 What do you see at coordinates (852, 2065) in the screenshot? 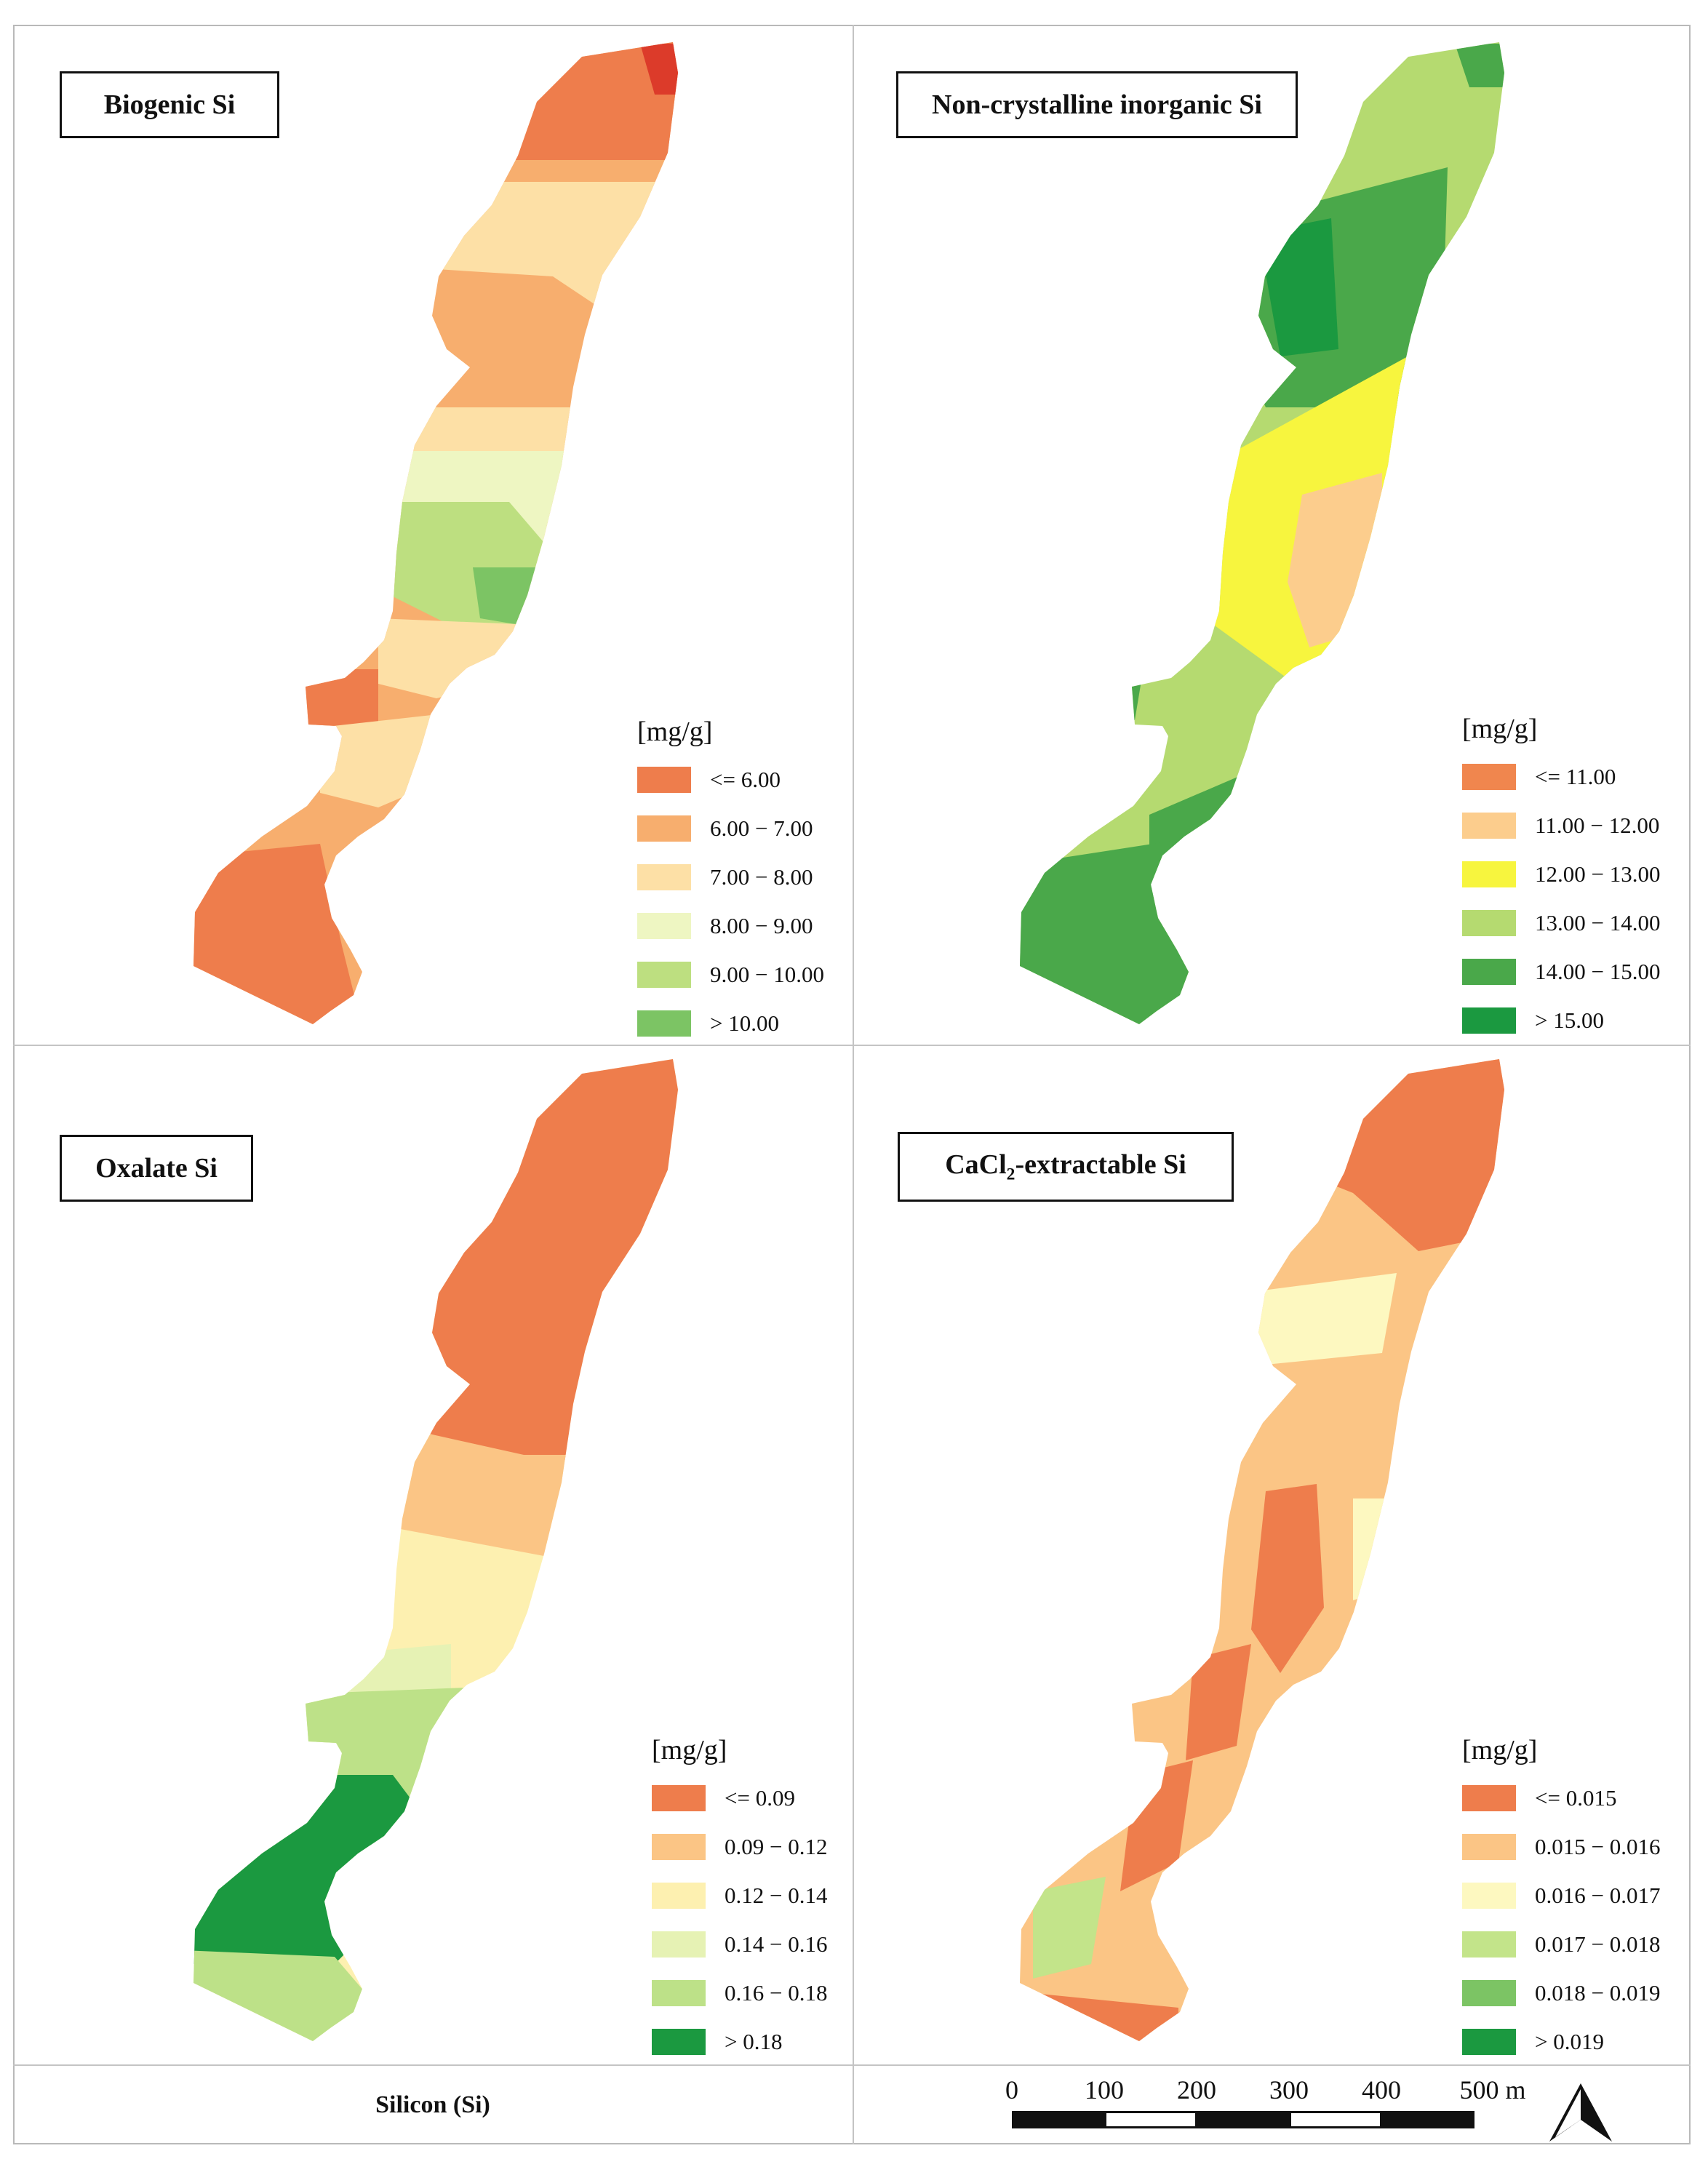
I see `footer-divider` at bounding box center [852, 2065].